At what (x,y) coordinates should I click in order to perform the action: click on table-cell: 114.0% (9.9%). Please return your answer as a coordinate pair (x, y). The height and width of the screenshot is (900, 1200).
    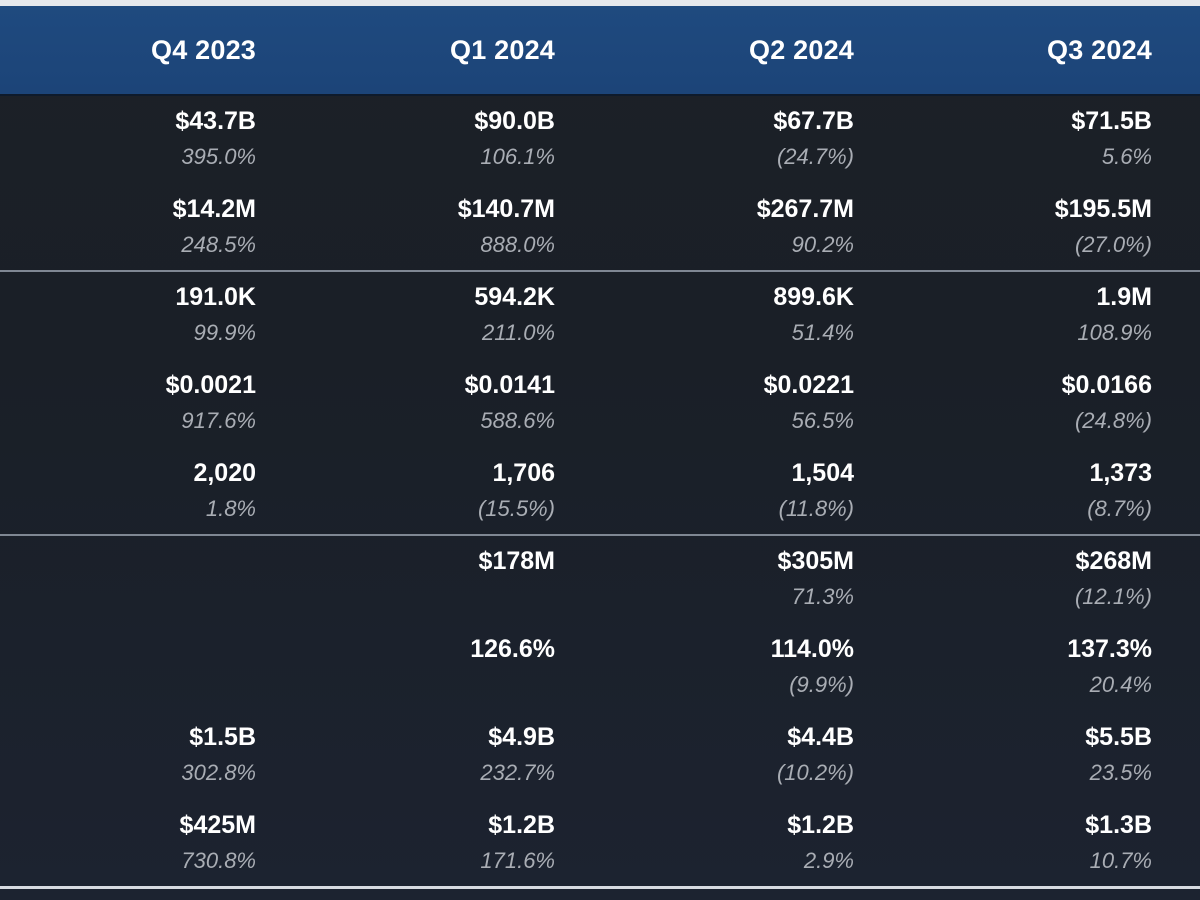
    Looking at the image, I should click on (727, 667).